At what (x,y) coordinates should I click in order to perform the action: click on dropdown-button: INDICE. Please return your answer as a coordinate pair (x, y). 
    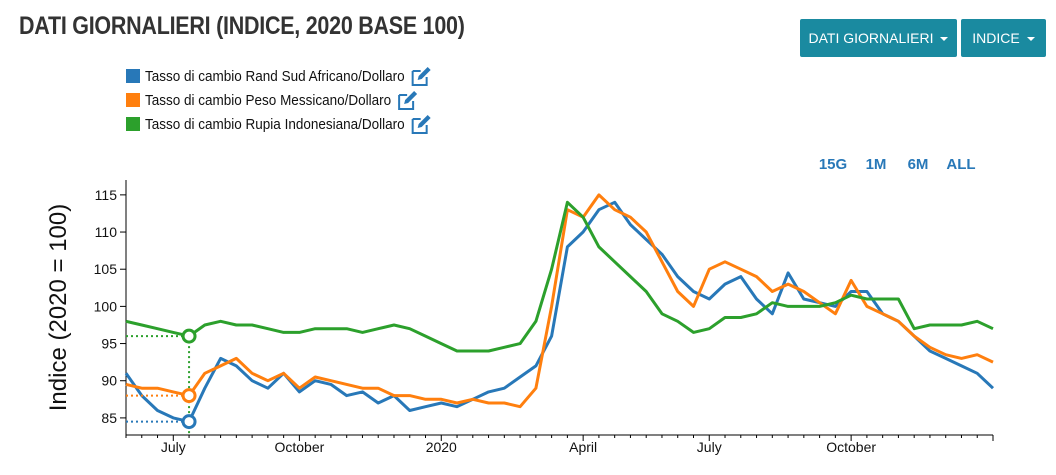
    Looking at the image, I should click on (1003, 38).